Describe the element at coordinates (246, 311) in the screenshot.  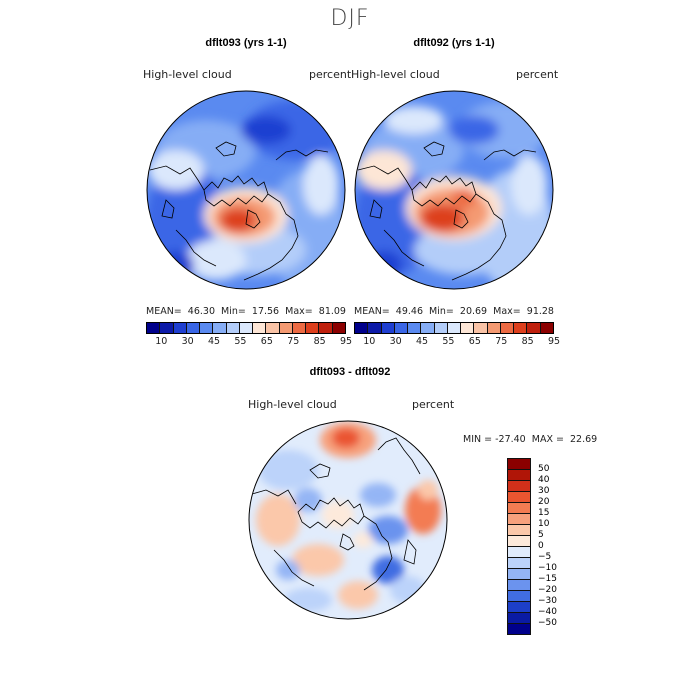
I see `panel-1-stats: MEAN= 46.30 Min= 17.56 Max= 81.09` at that location.